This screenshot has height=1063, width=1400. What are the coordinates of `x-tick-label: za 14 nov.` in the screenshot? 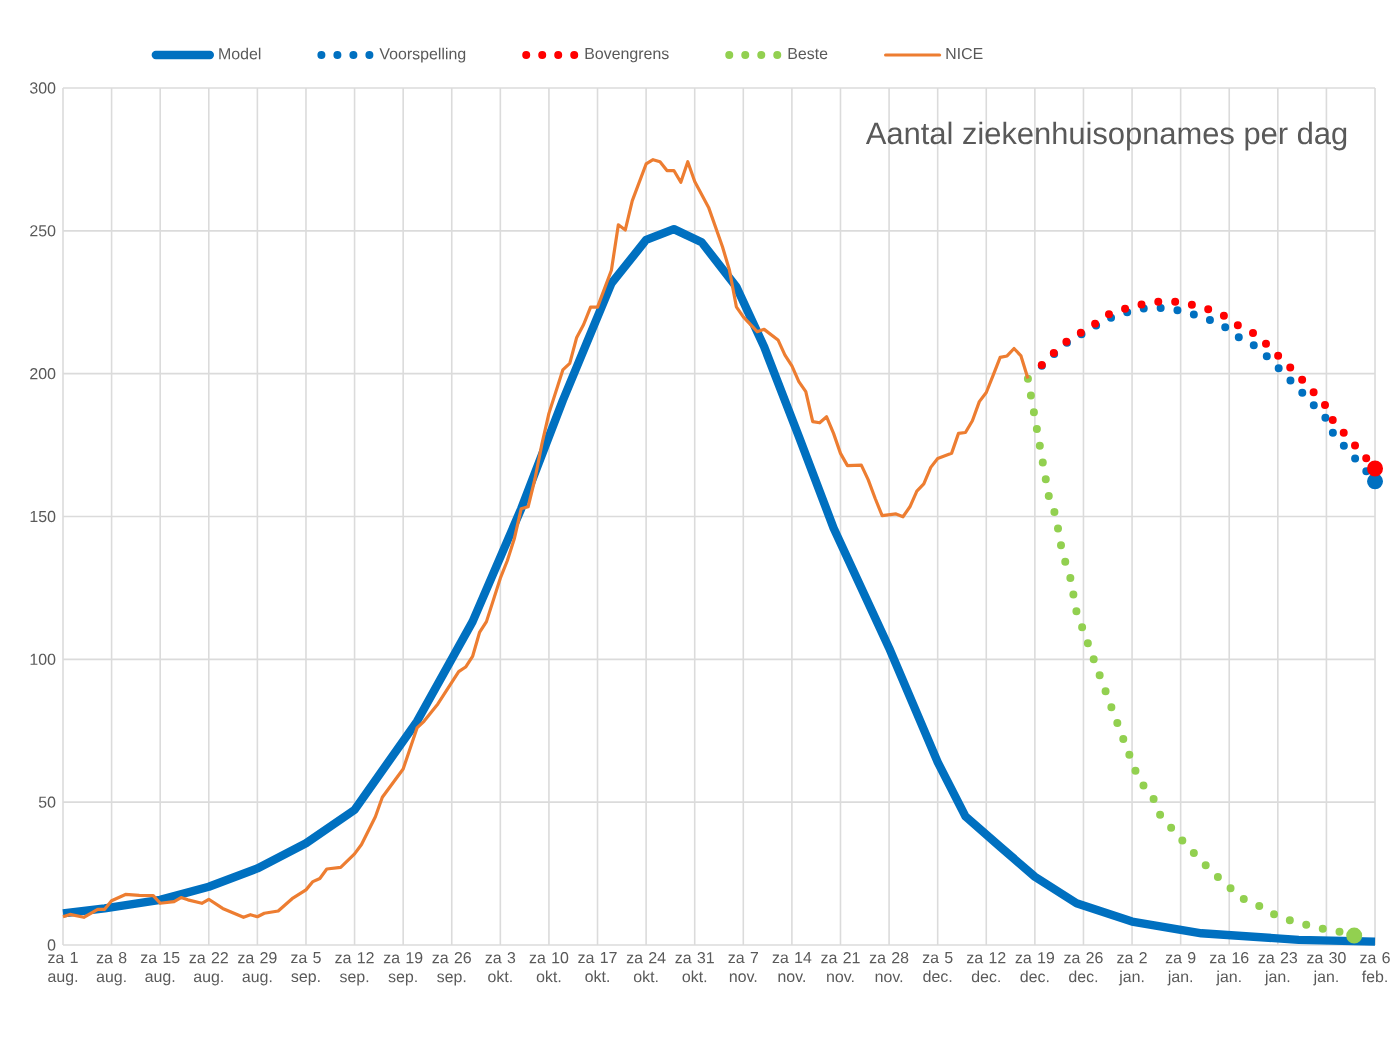 It's located at (792, 967).